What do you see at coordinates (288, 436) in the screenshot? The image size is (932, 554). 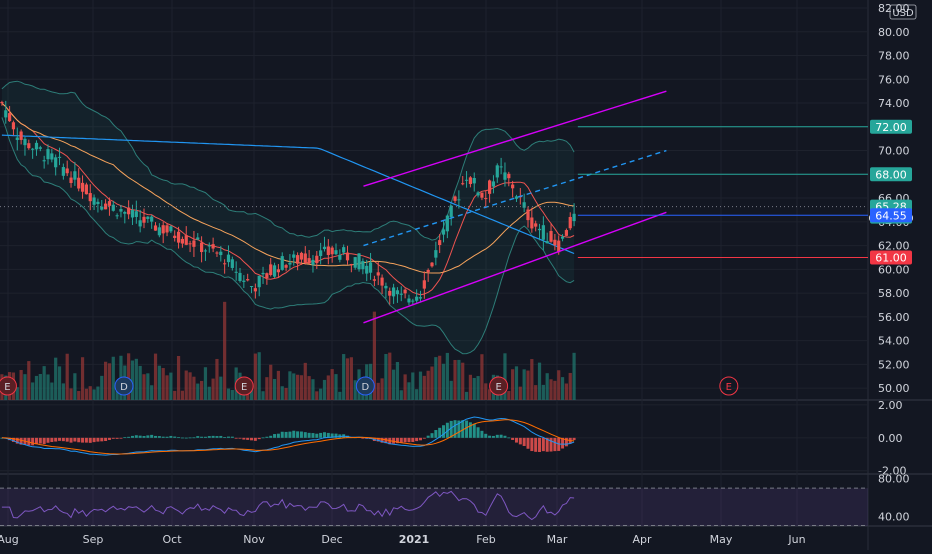 I see `macd-line` at bounding box center [288, 436].